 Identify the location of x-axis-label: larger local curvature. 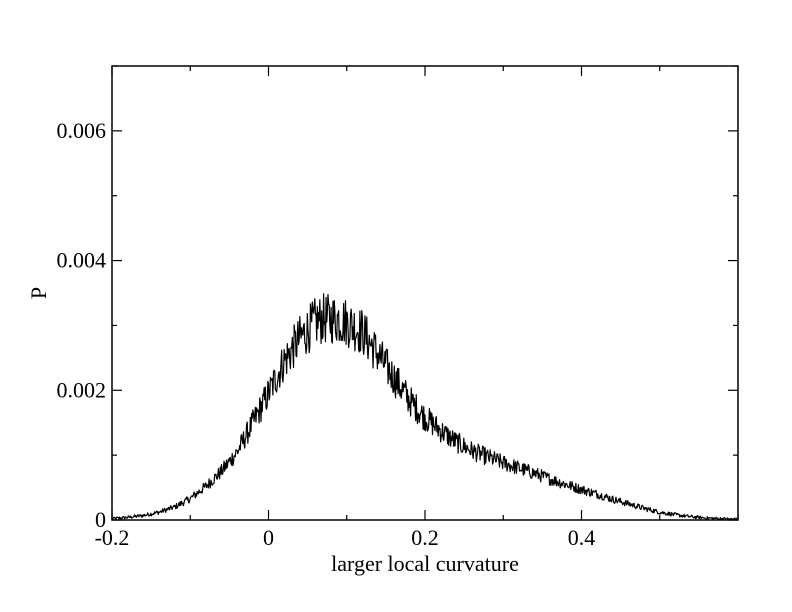
(425, 563).